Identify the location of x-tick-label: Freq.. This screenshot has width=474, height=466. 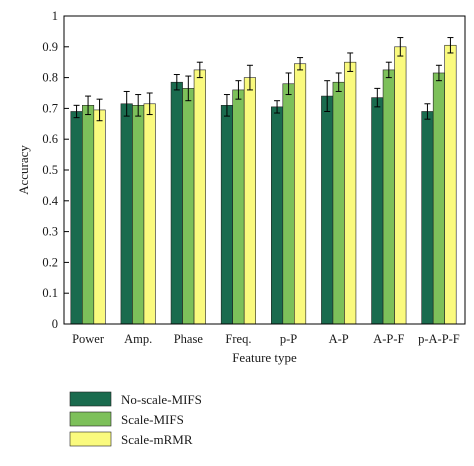
(238, 339).